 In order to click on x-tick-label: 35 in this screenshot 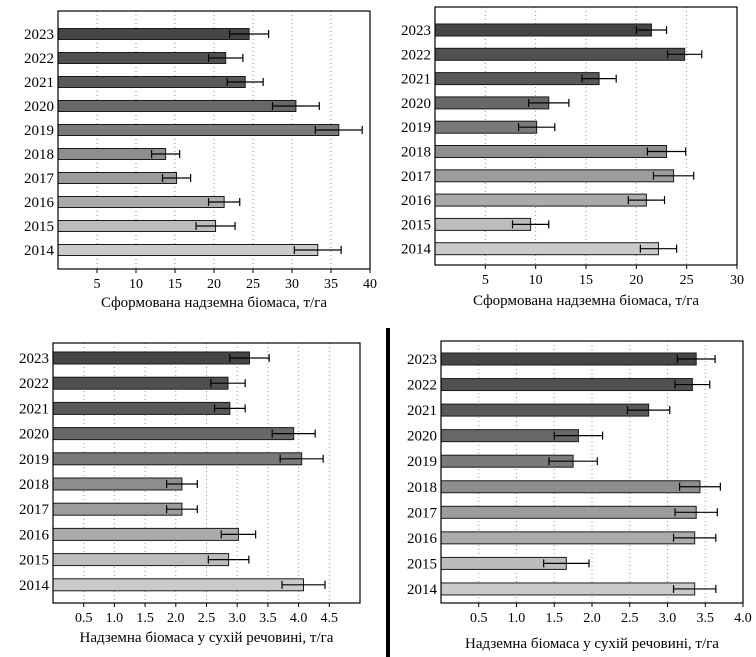, I will do `click(331, 284)`.